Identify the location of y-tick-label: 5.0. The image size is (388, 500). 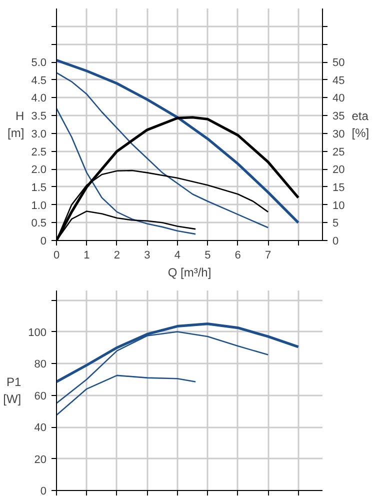
(39, 63).